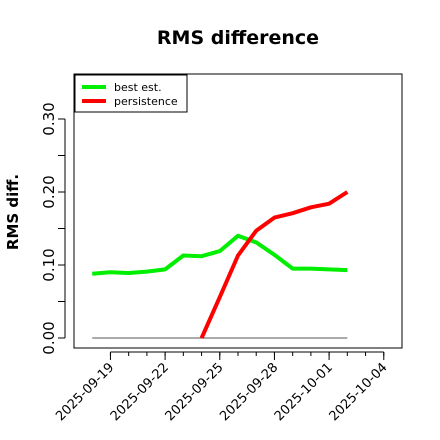 The height and width of the screenshot is (440, 440). I want to click on legend-box, so click(131, 93).